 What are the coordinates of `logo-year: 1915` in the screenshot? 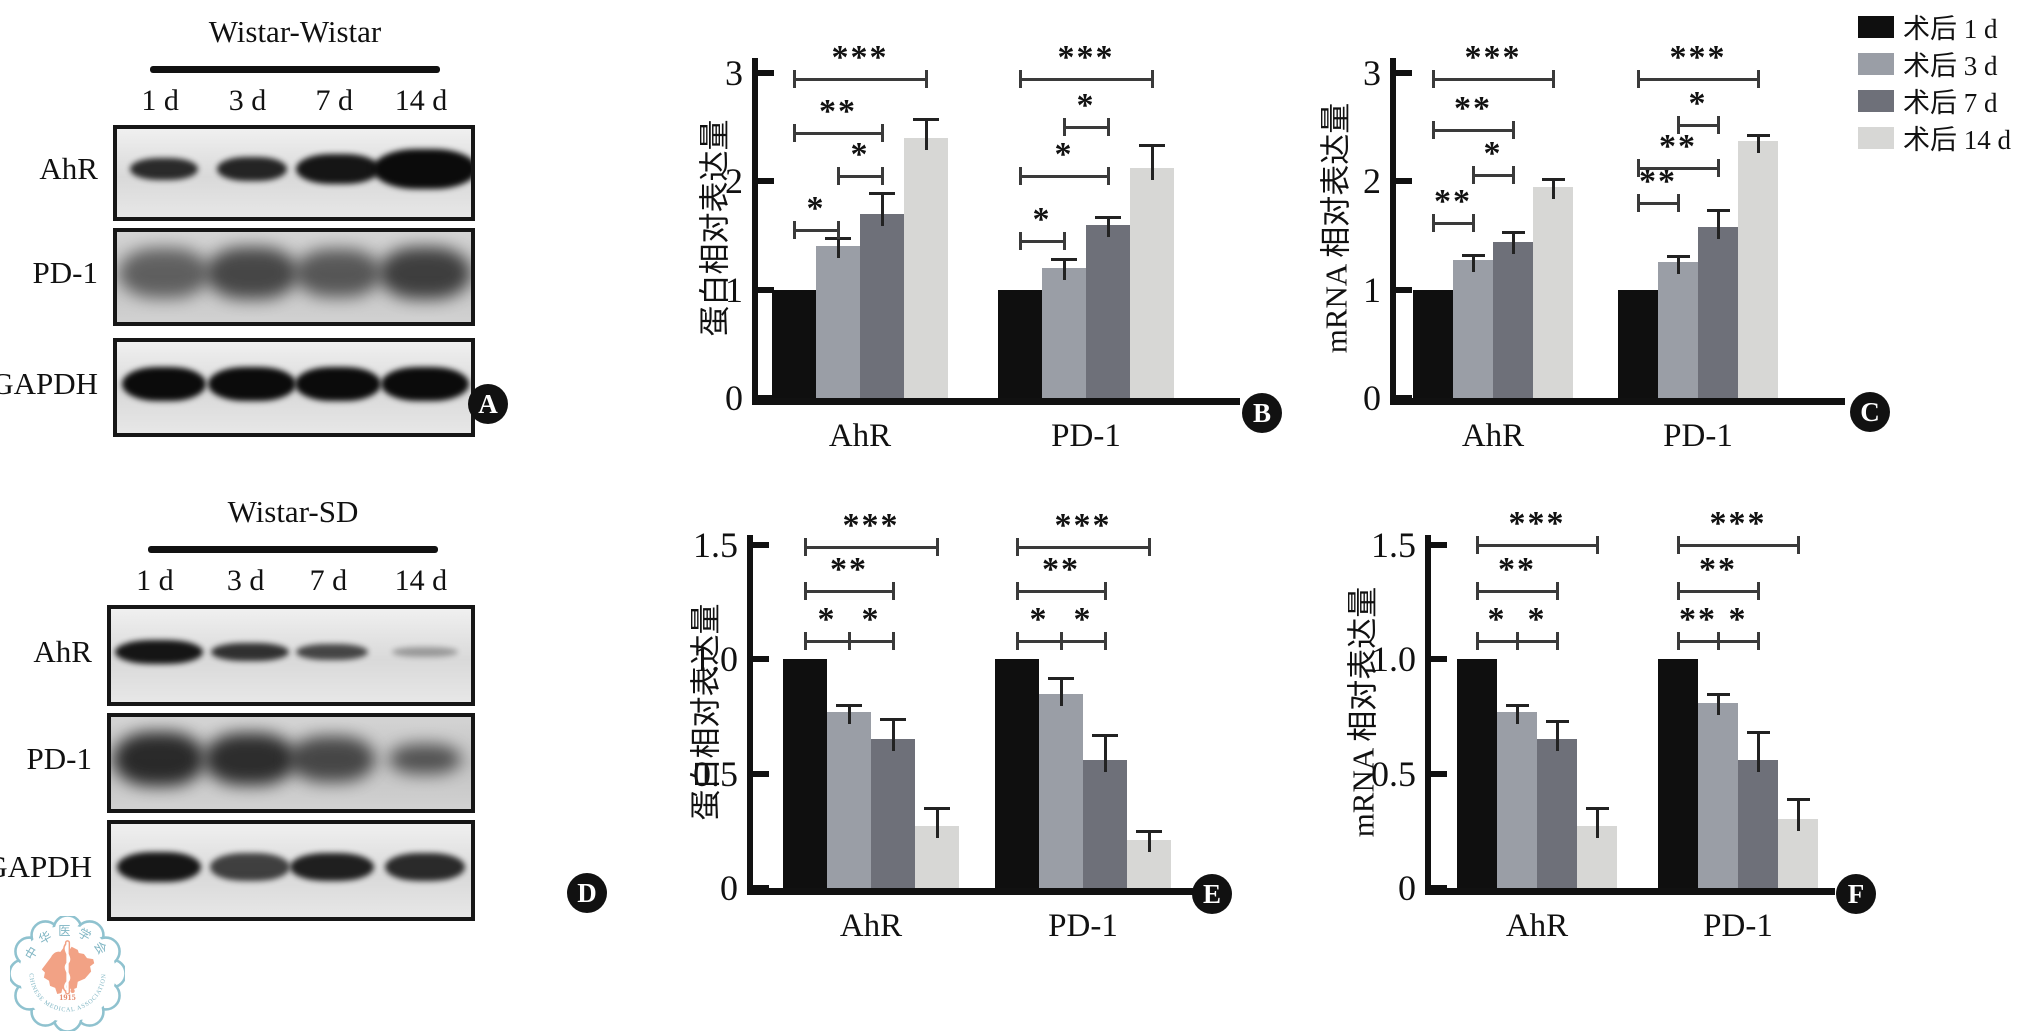 It's located at (67, 997).